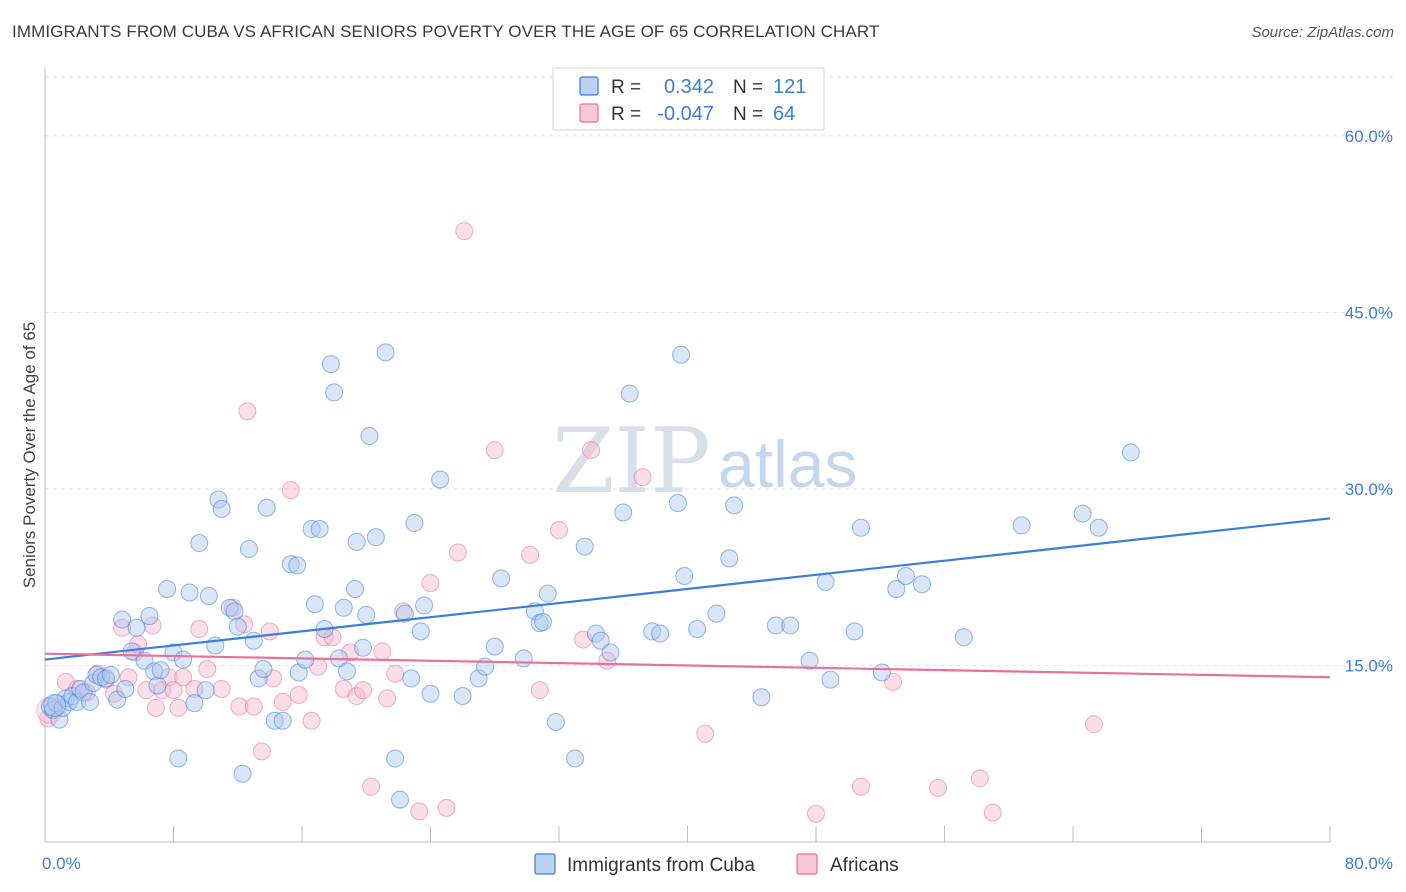 This screenshot has height=892, width=1406. What do you see at coordinates (689, 87) in the screenshot?
I see `legend-r-value-cuba: 0.342` at bounding box center [689, 87].